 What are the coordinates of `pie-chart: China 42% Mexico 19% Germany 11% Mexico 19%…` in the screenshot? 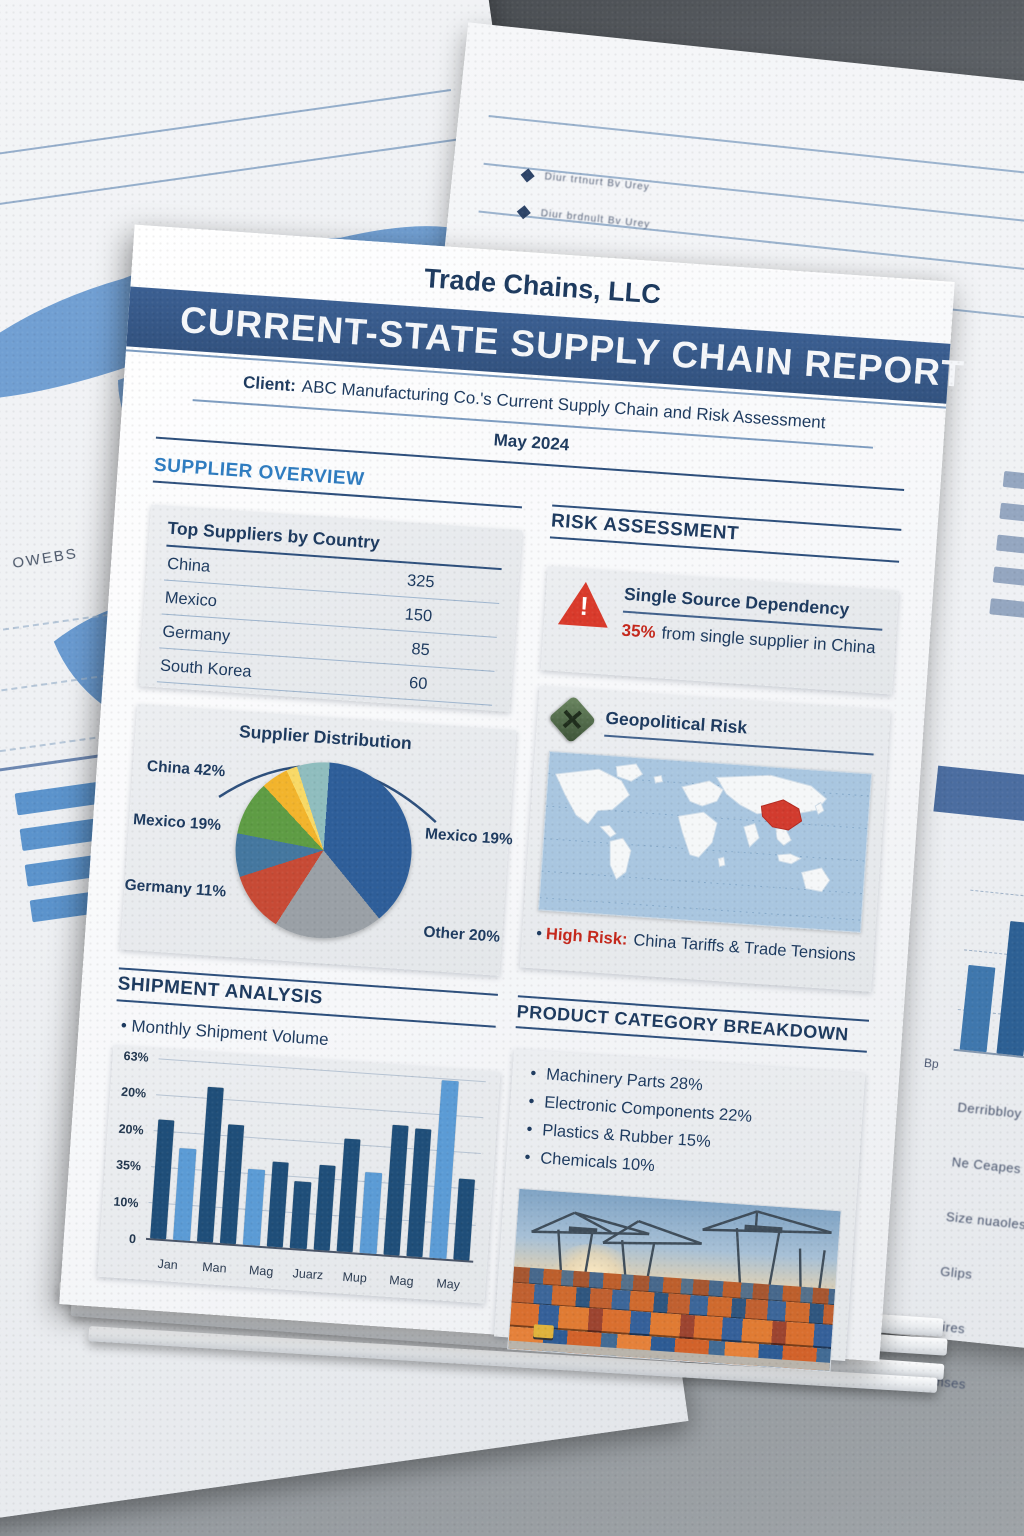 It's located at (317, 851).